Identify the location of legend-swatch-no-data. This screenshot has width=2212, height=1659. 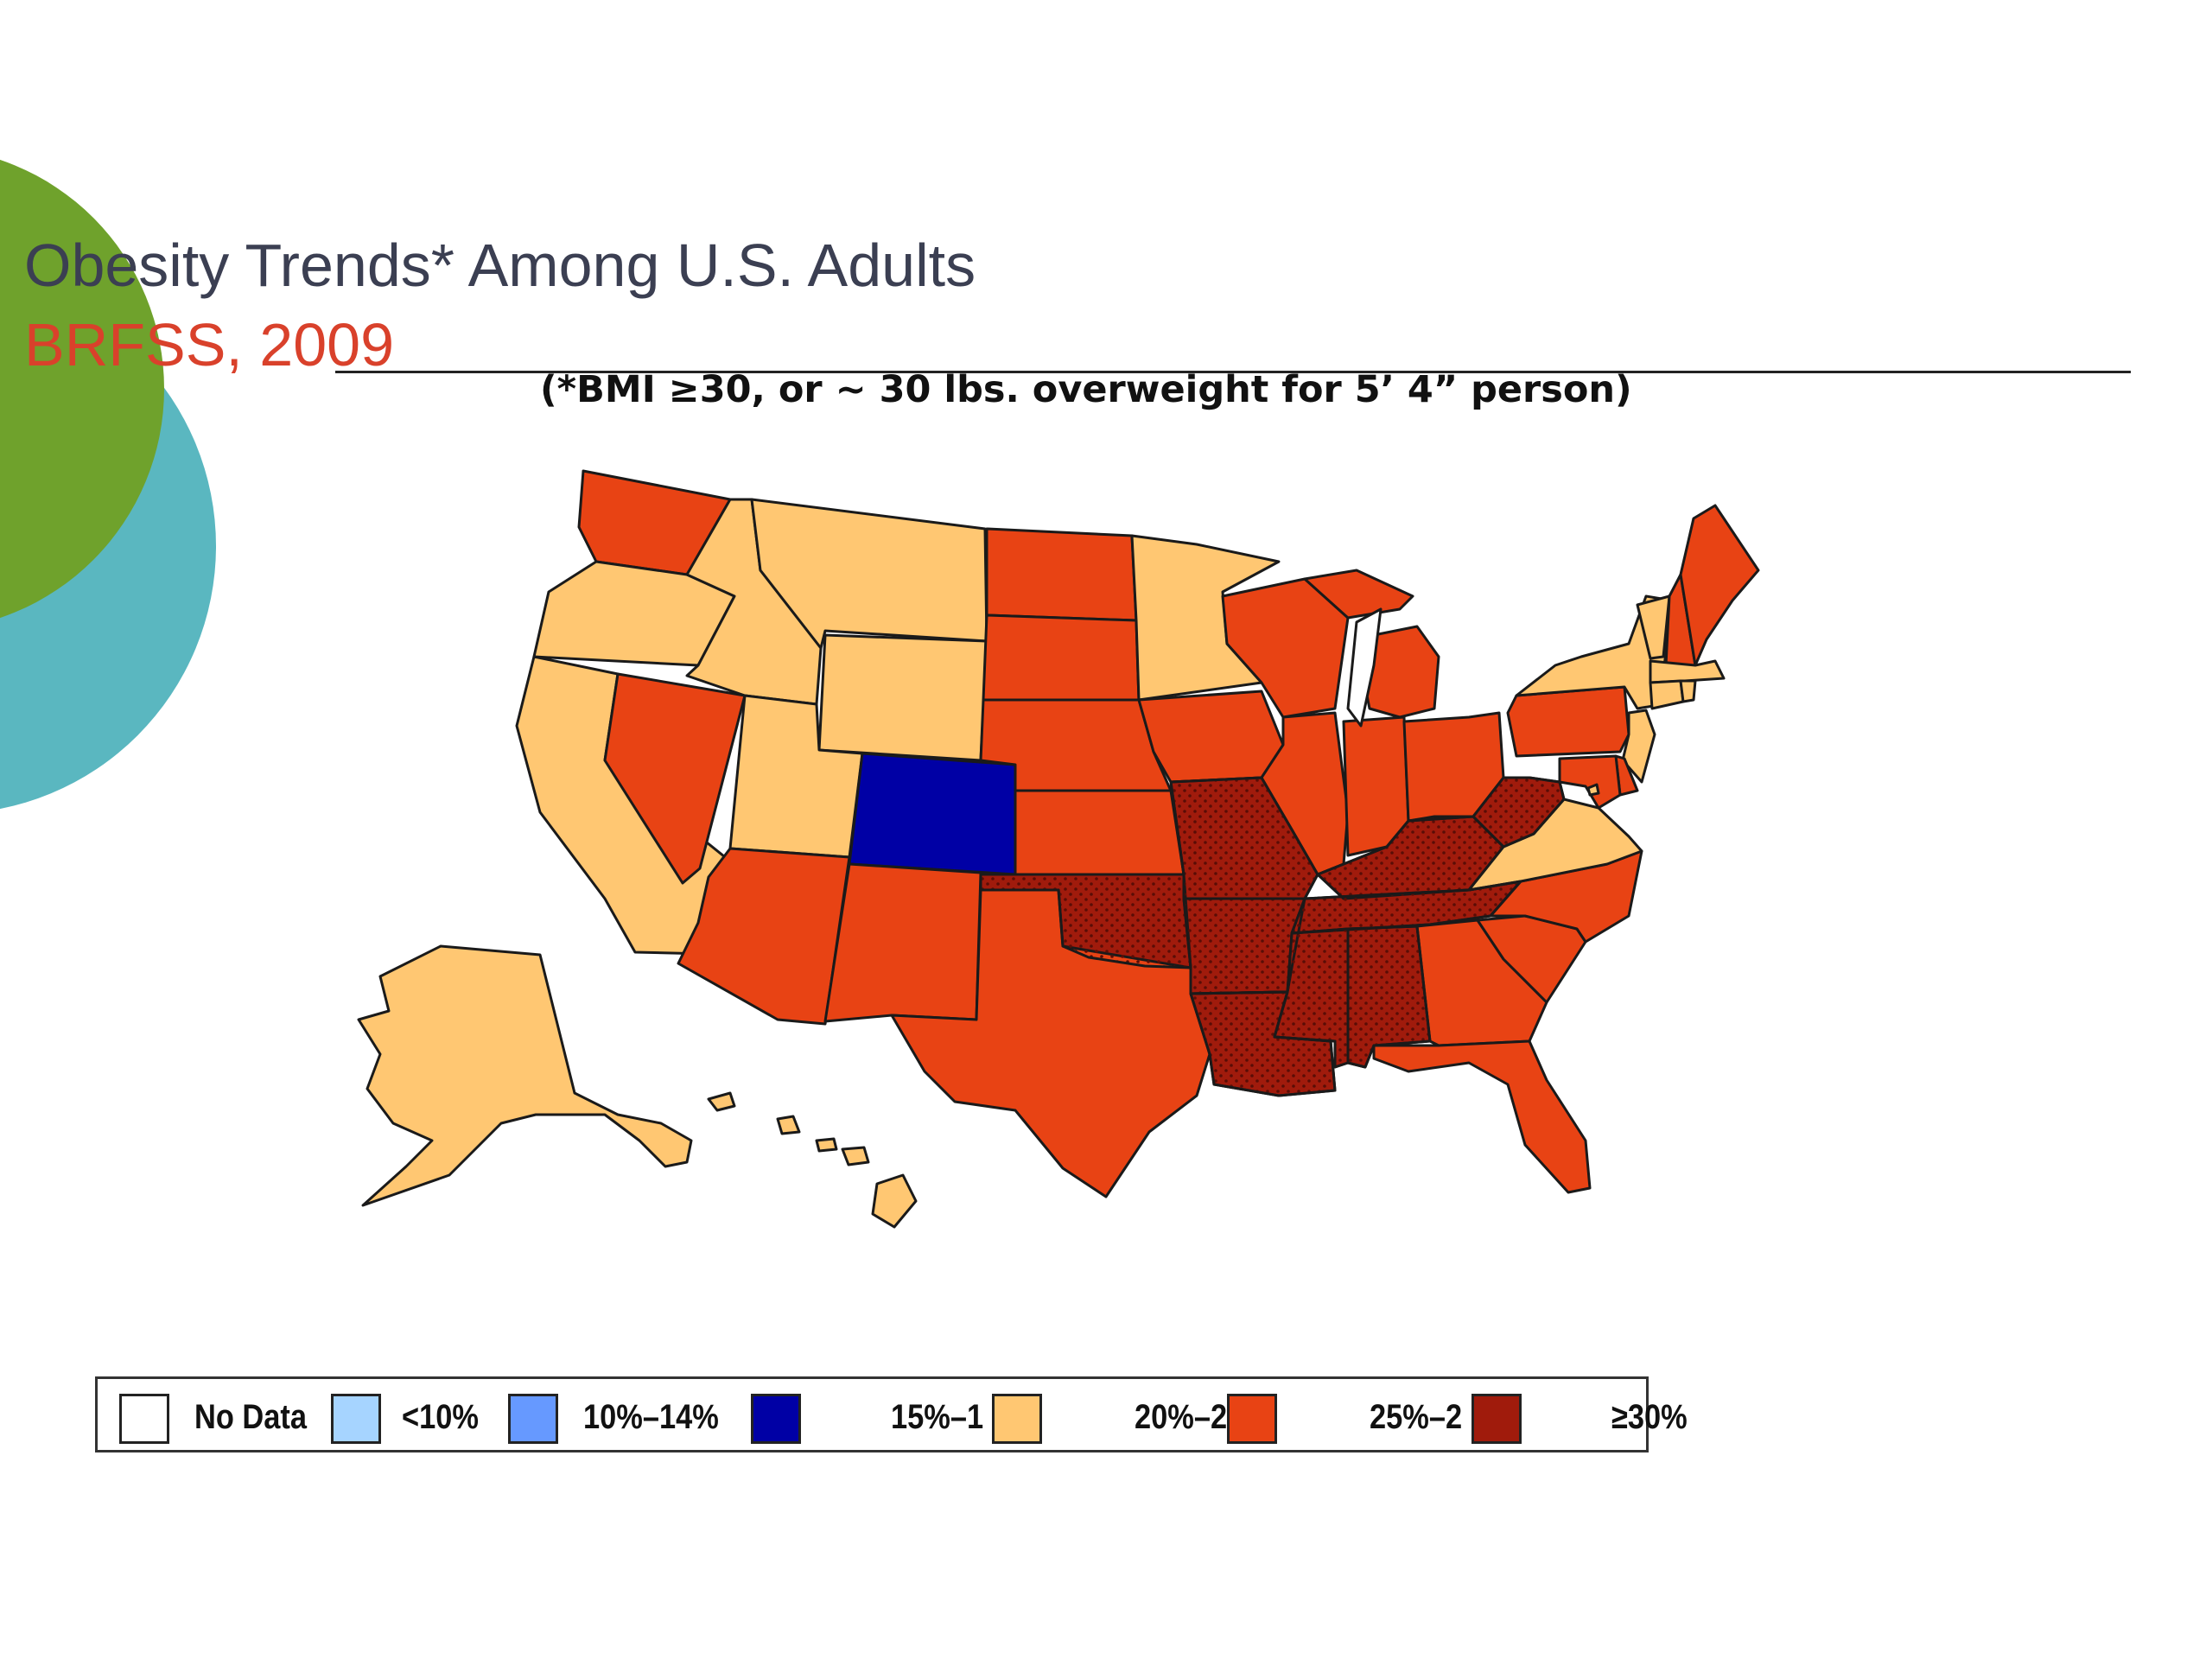
(144, 1419).